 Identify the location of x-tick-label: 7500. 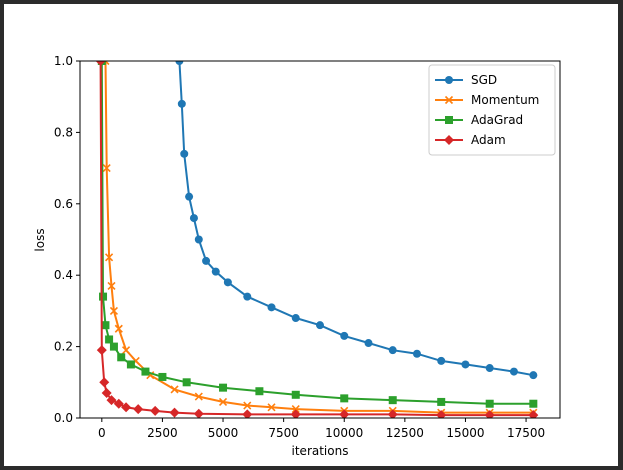
(283, 433).